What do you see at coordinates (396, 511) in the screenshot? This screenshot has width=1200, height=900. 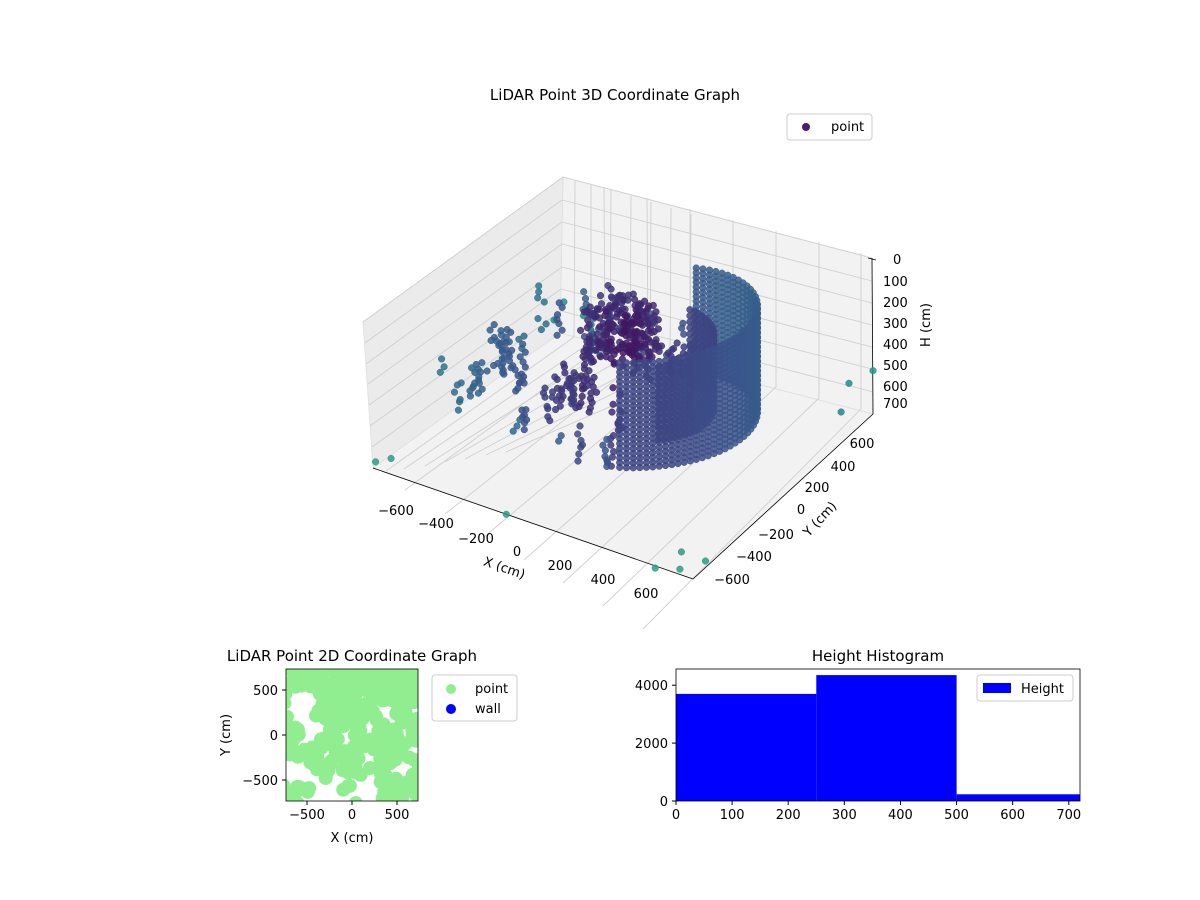 I see `plot3d-xtick: −600` at bounding box center [396, 511].